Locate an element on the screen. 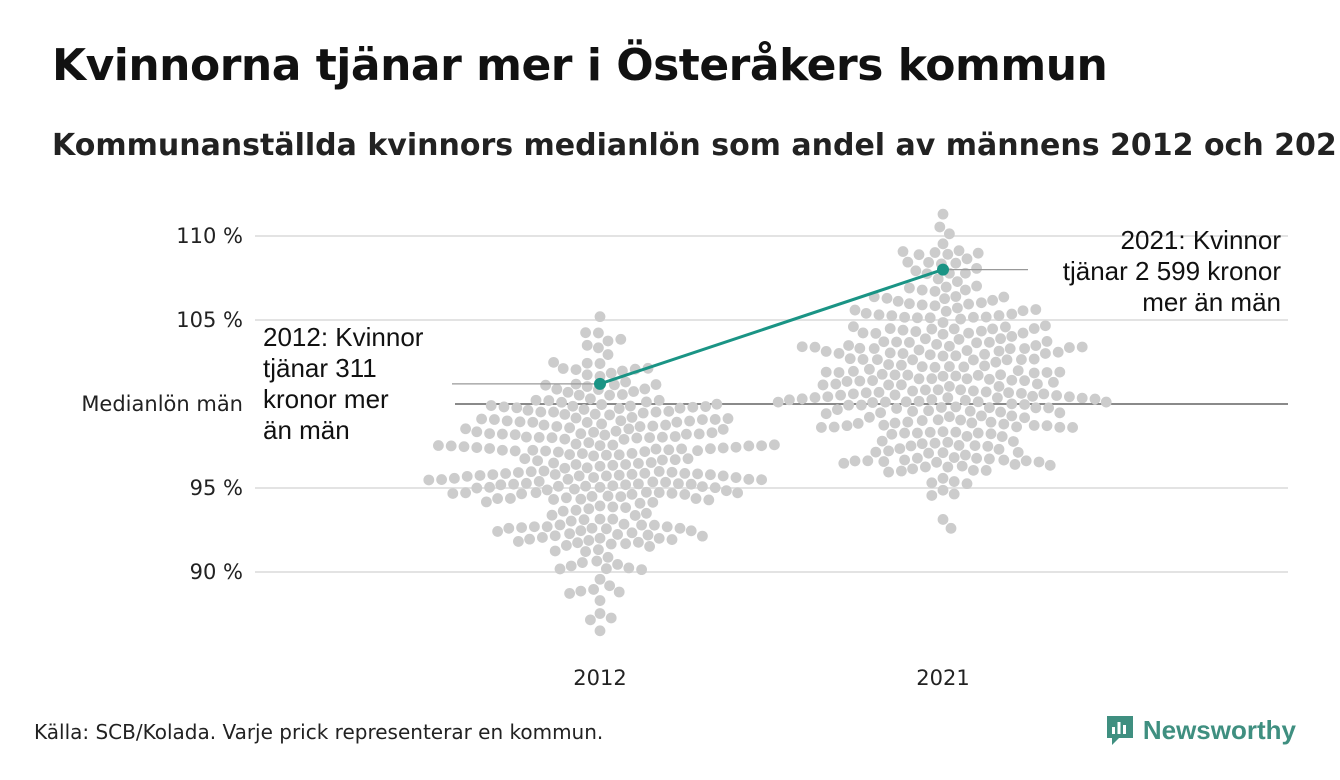 The width and height of the screenshot is (1340, 780). y-tick-label: 110 % is located at coordinates (209, 236).